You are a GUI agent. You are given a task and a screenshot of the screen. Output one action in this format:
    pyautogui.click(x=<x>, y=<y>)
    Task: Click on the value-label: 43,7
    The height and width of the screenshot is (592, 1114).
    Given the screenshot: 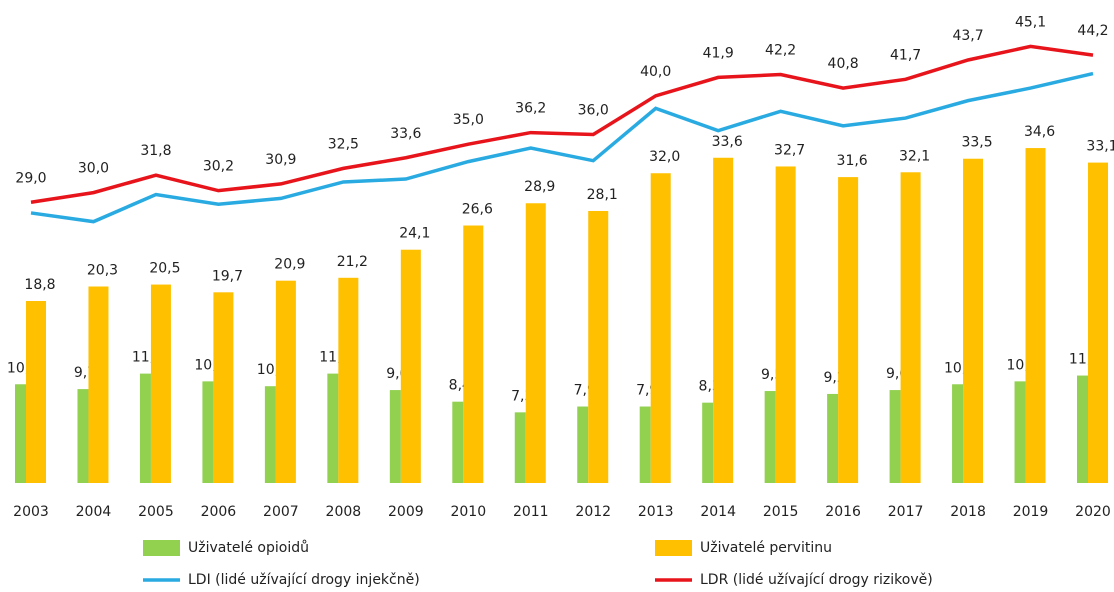 What is the action you would take?
    pyautogui.click(x=967, y=36)
    